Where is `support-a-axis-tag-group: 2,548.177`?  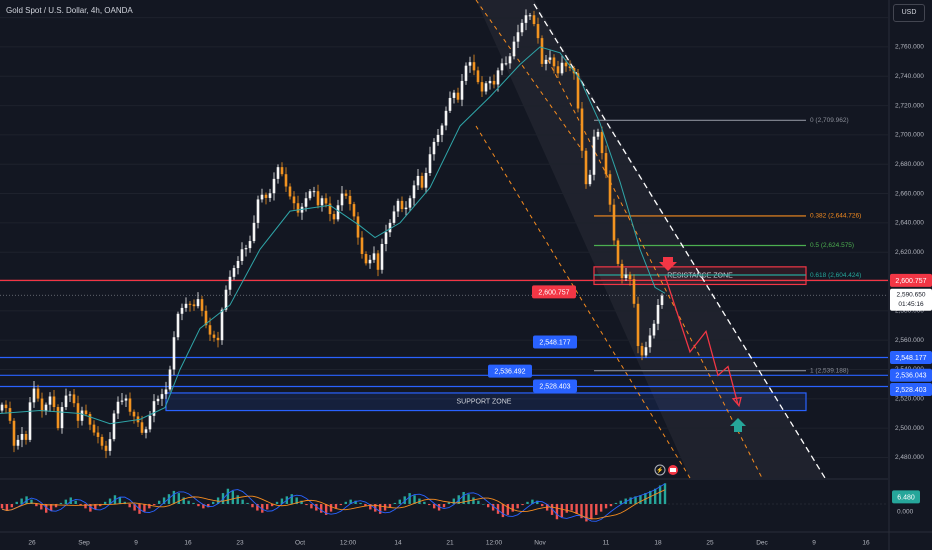
support-a-axis-tag-group: 2,548.177 is located at coordinates (911, 358).